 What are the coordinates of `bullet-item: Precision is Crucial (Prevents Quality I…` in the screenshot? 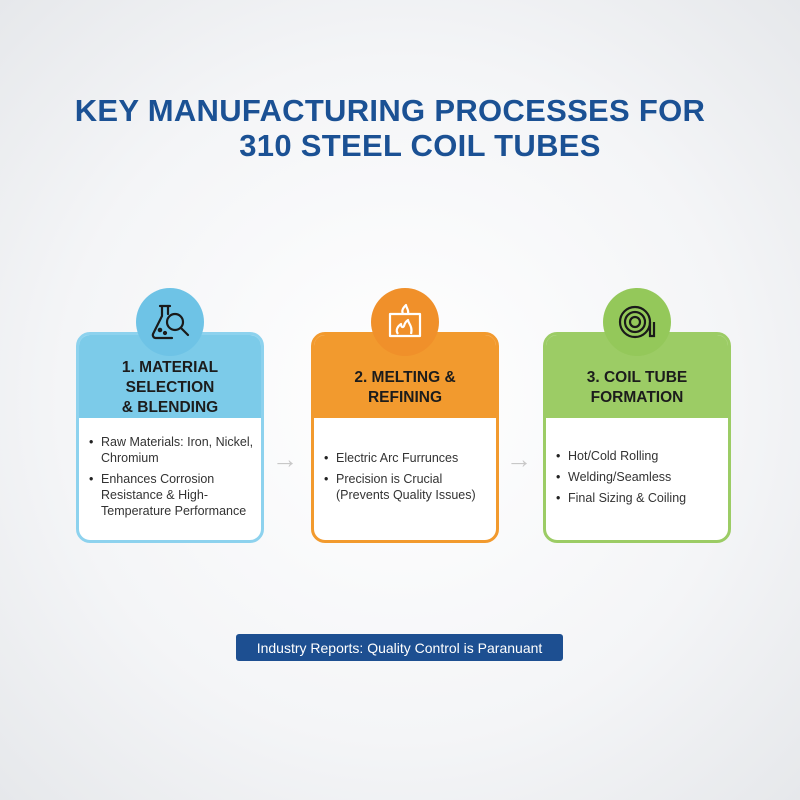 It's located at (407, 487).